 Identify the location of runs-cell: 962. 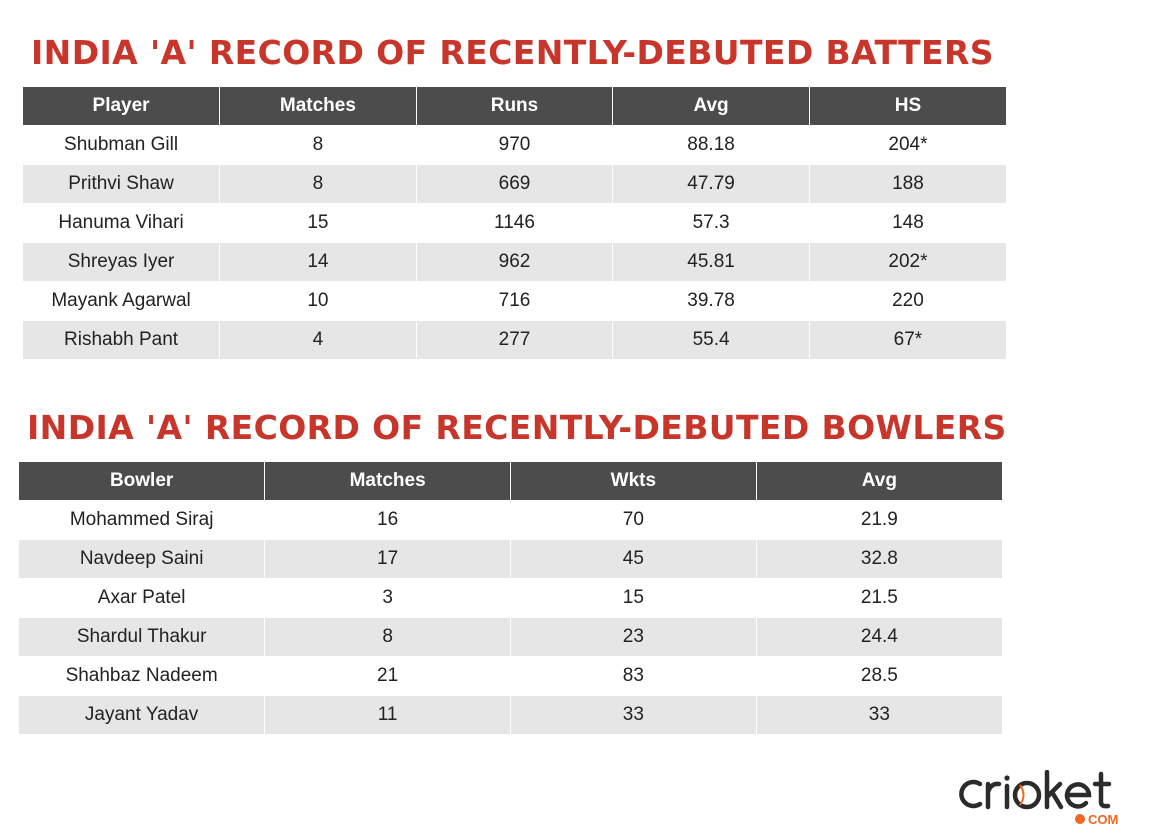
(515, 262).